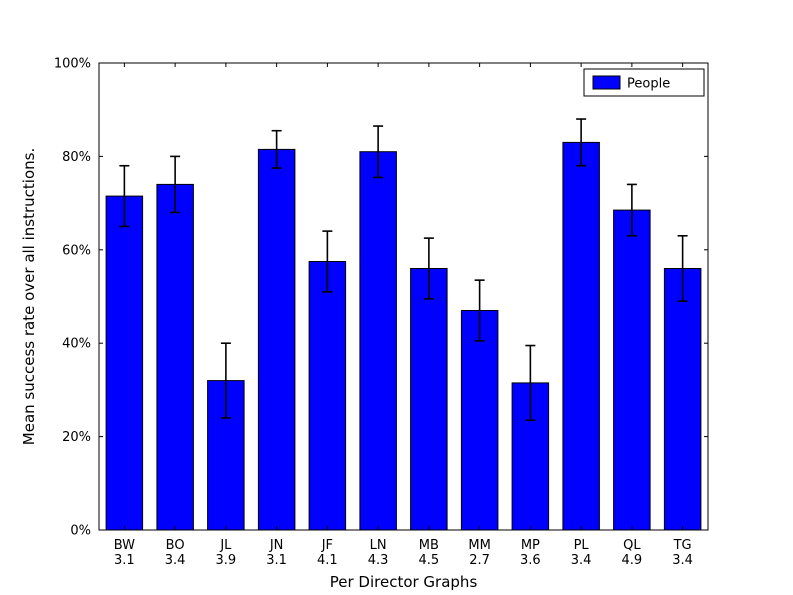  What do you see at coordinates (327, 545) in the screenshot?
I see `x-tick-label: JF` at bounding box center [327, 545].